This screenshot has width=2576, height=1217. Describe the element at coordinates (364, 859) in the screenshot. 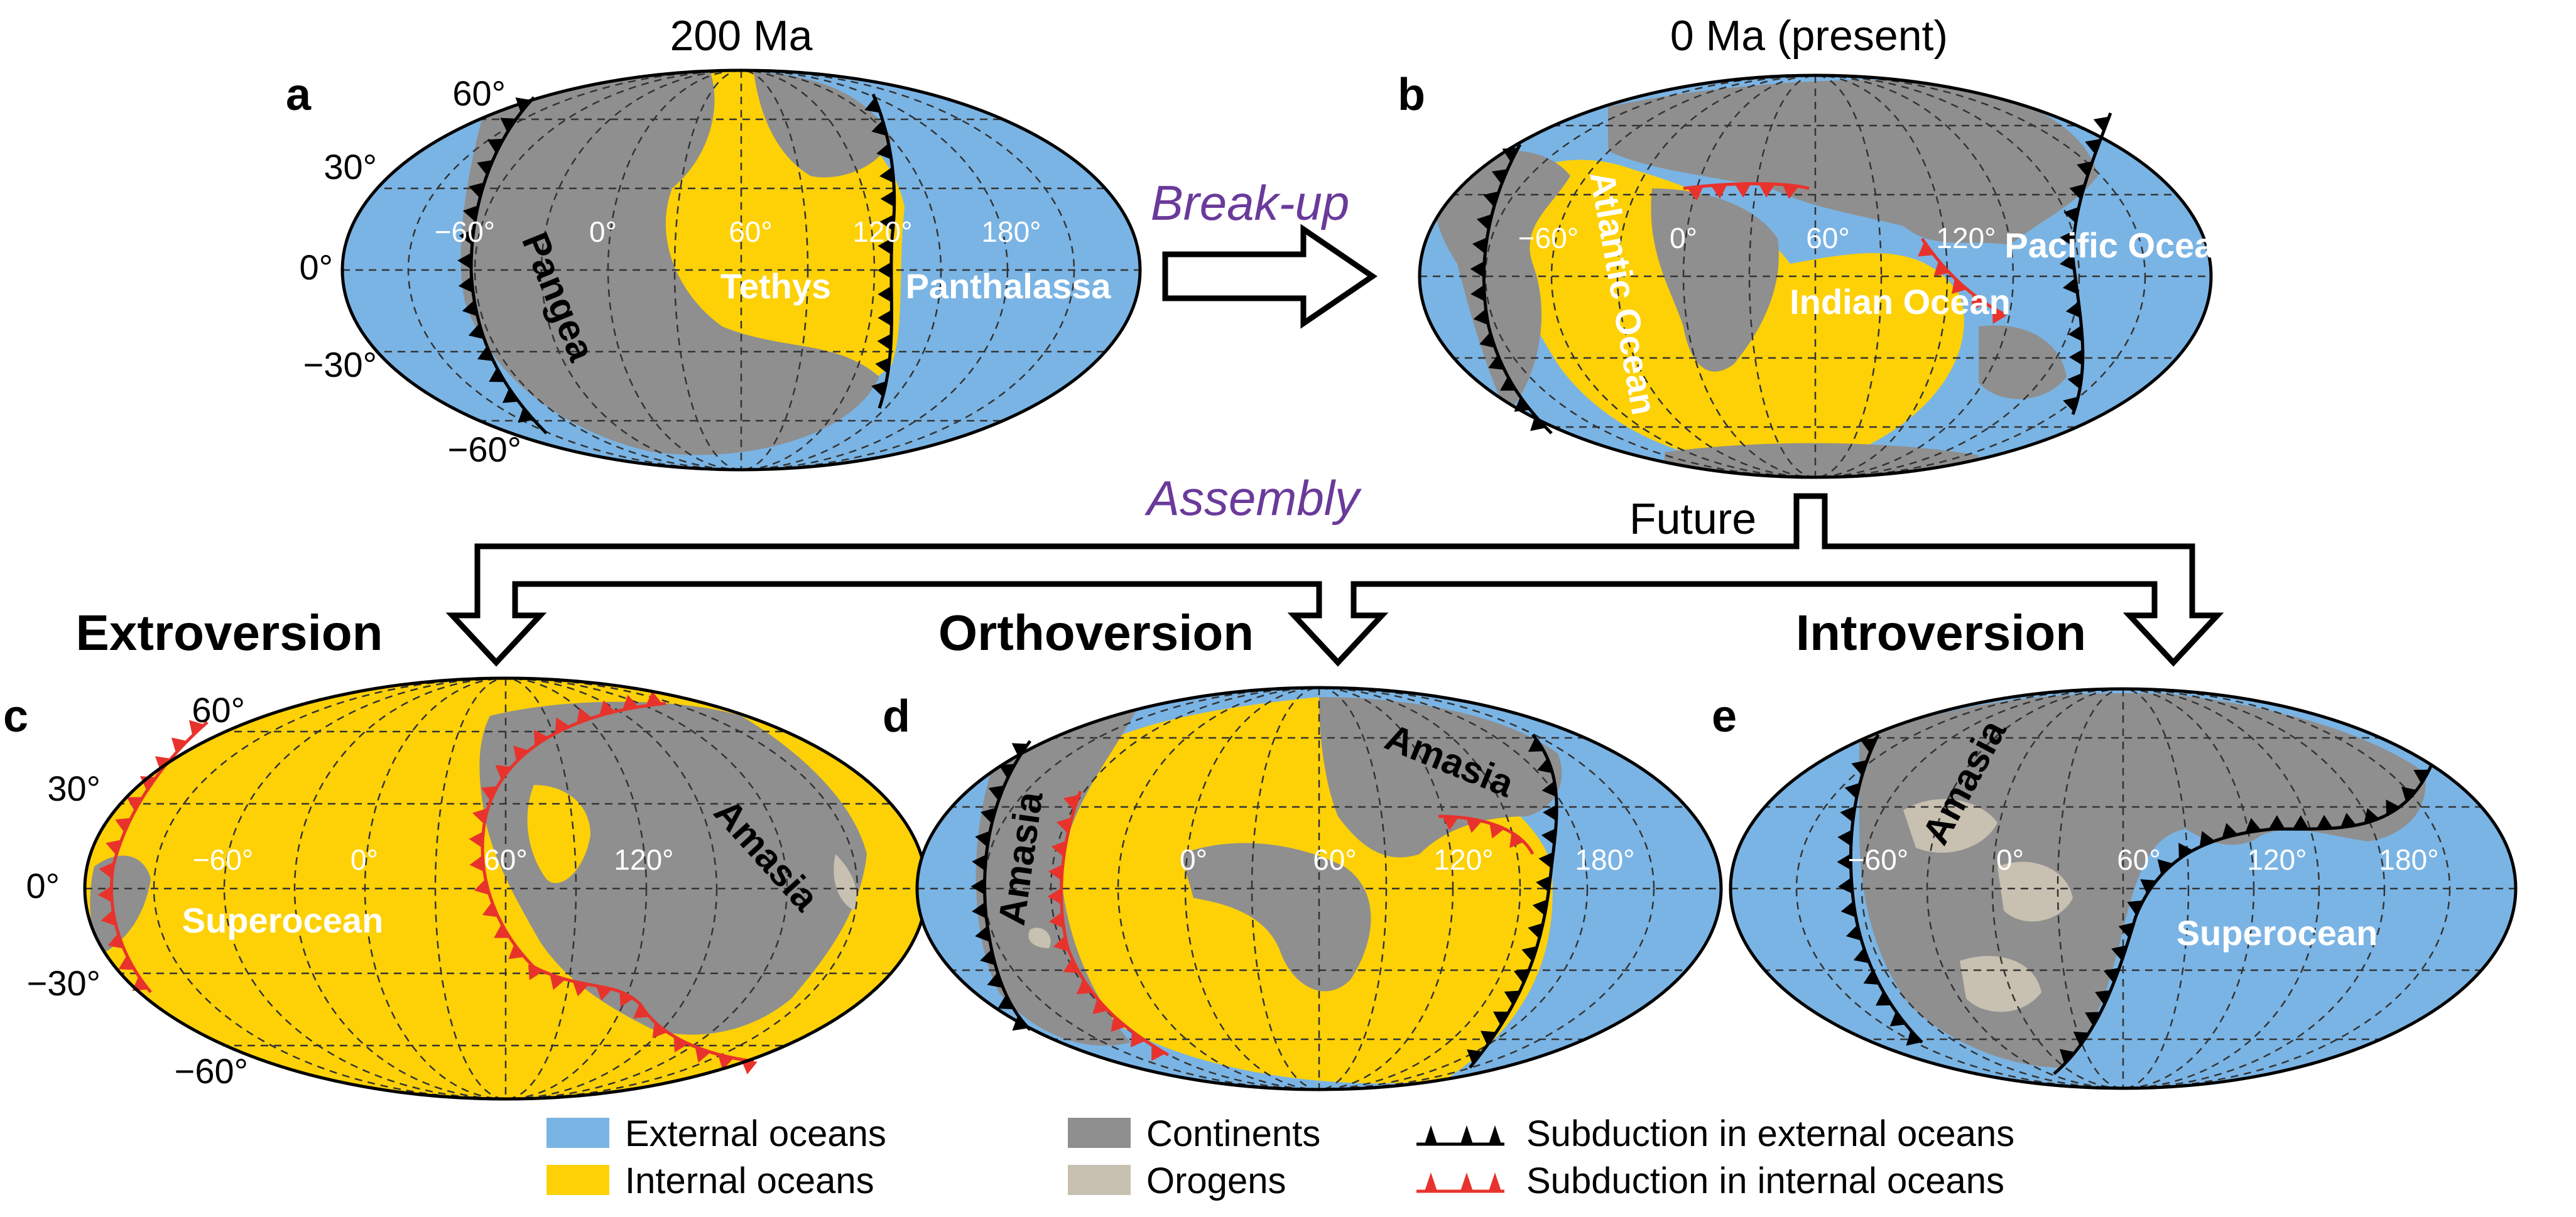

I see `panel-c-lon-0: 0°` at that location.